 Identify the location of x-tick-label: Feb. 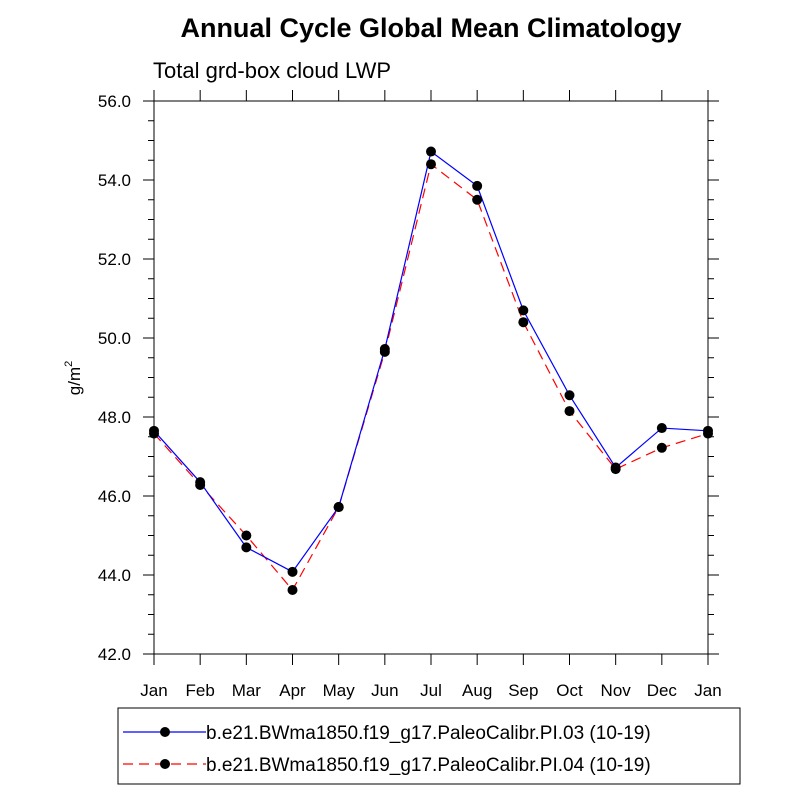
(200, 690).